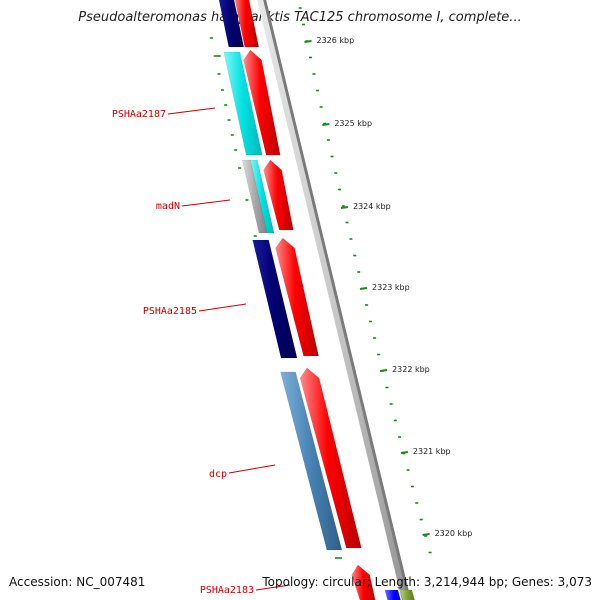 This screenshot has height=600, width=600. What do you see at coordinates (432, 451) in the screenshot?
I see `ruler-label: 2321 kbp` at bounding box center [432, 451].